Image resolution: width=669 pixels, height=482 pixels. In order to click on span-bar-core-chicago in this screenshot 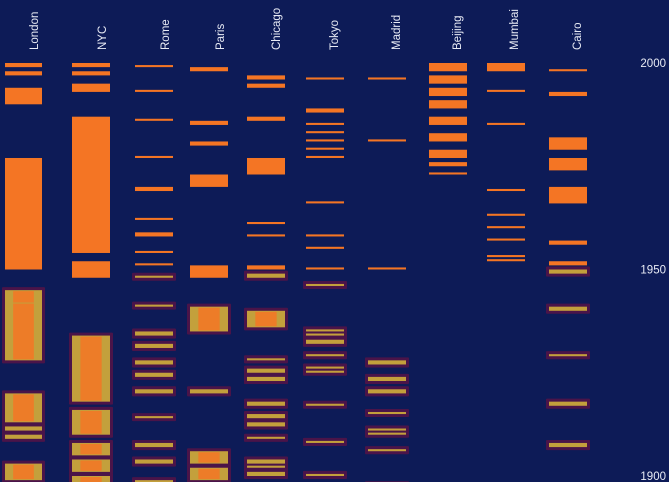, I will do `click(266, 319)`.